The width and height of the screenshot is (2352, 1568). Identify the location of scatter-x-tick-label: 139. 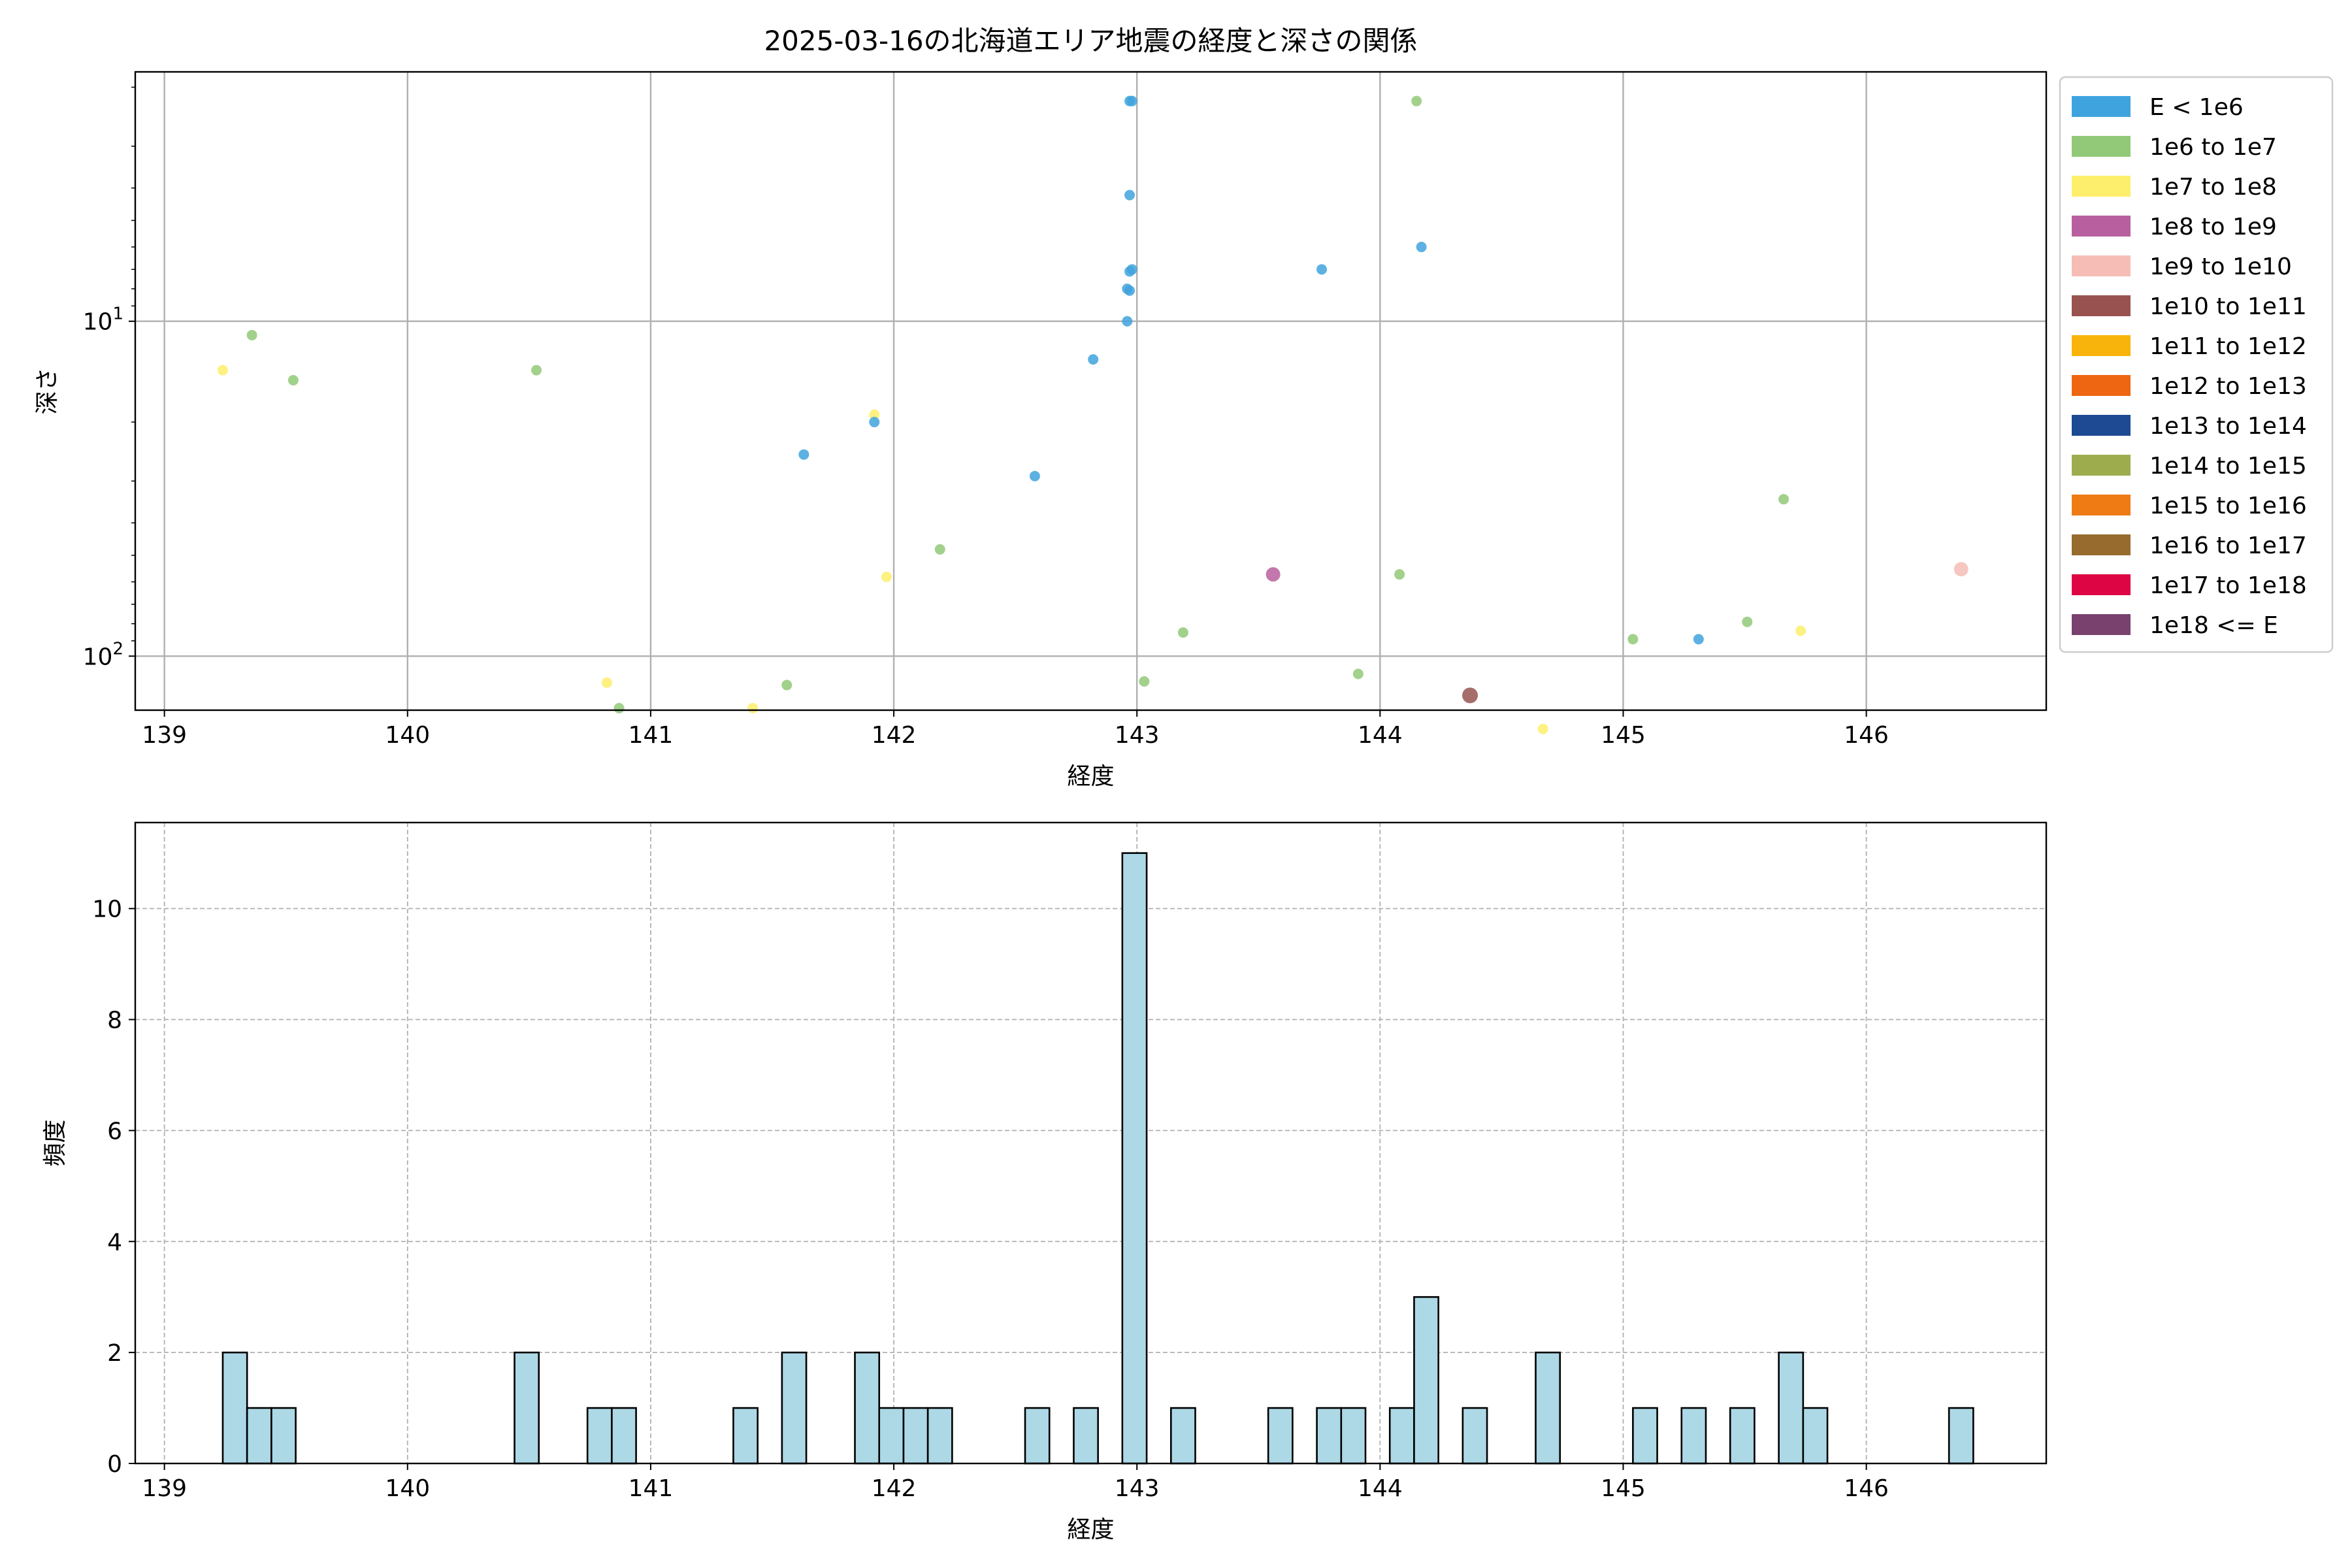
(164, 735).